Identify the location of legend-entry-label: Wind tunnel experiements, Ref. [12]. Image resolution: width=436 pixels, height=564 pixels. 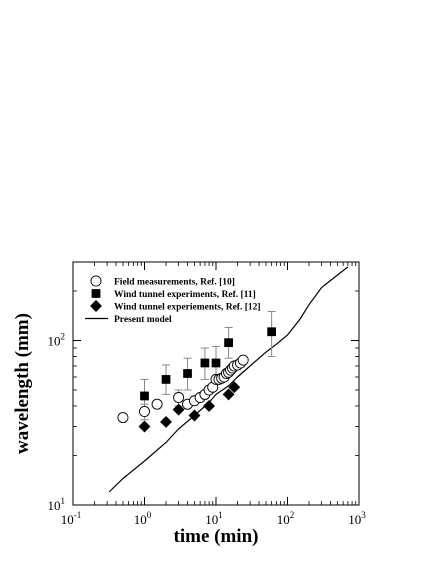
(187, 308).